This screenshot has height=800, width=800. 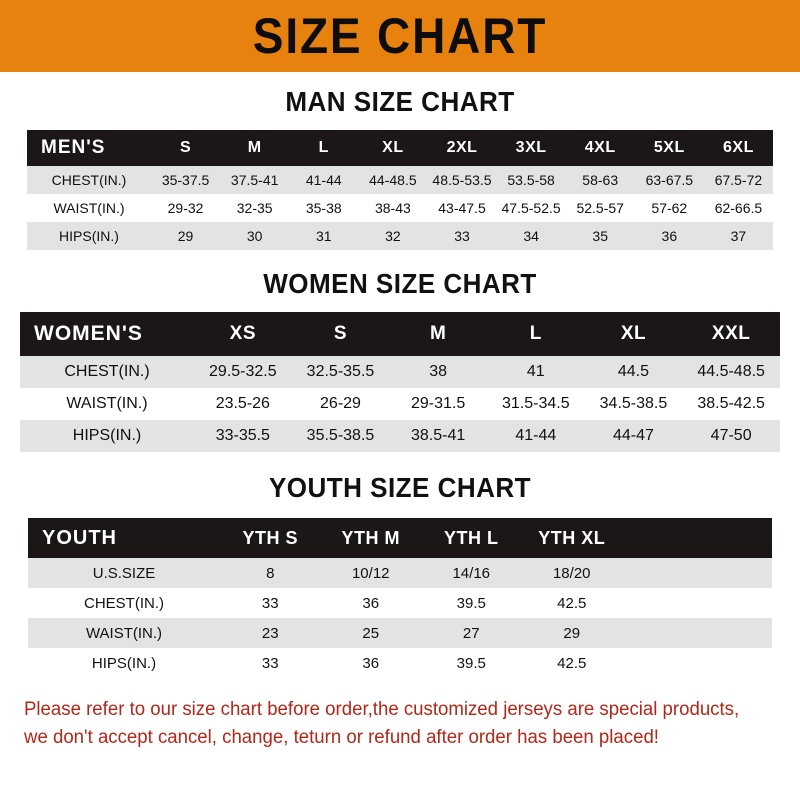 What do you see at coordinates (242, 435) in the screenshot?
I see `women-hips-xs: 33-35.5` at bounding box center [242, 435].